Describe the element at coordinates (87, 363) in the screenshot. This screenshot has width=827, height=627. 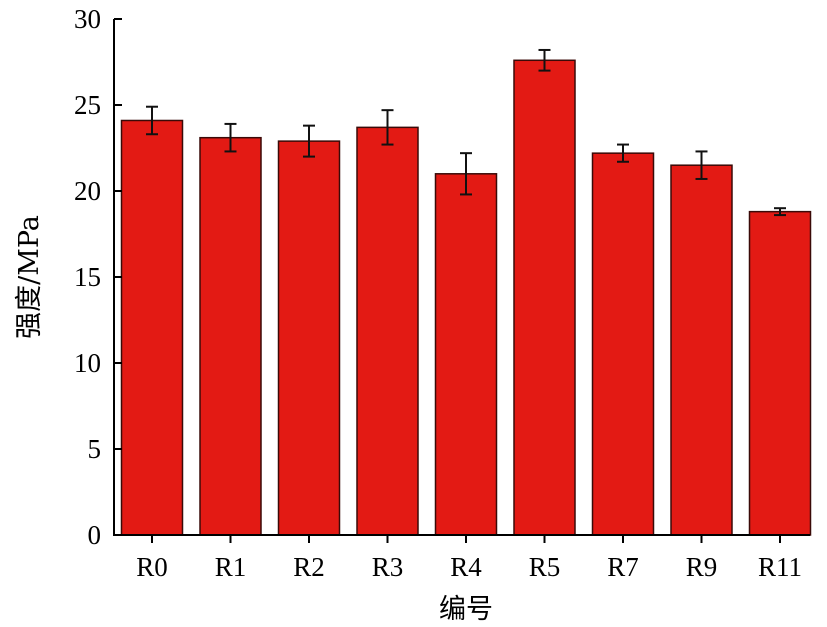
I see `y-tick-label-10: 10` at that location.